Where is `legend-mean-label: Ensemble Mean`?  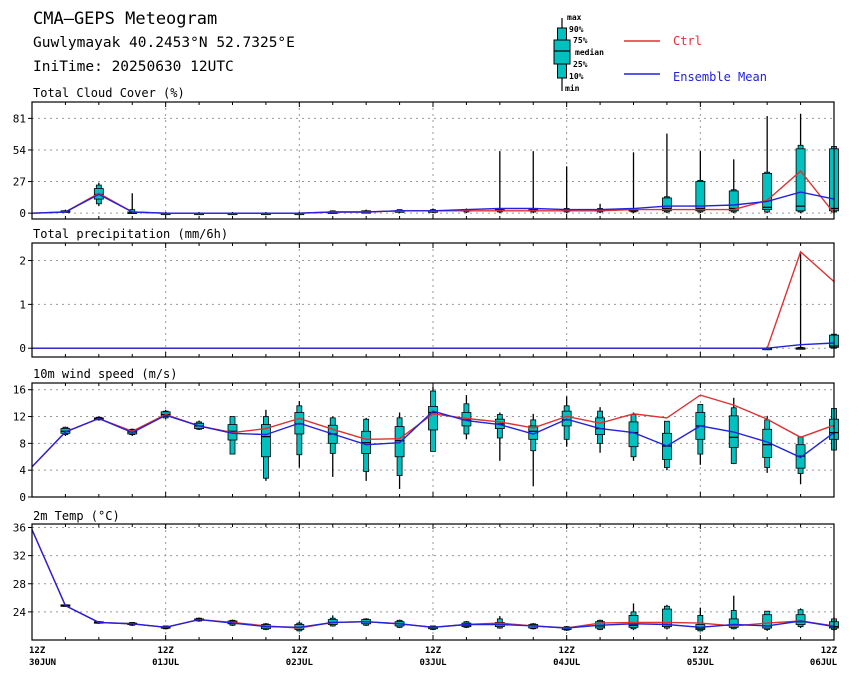
legend-mean-label: Ensemble Mean is located at coordinates (720, 77).